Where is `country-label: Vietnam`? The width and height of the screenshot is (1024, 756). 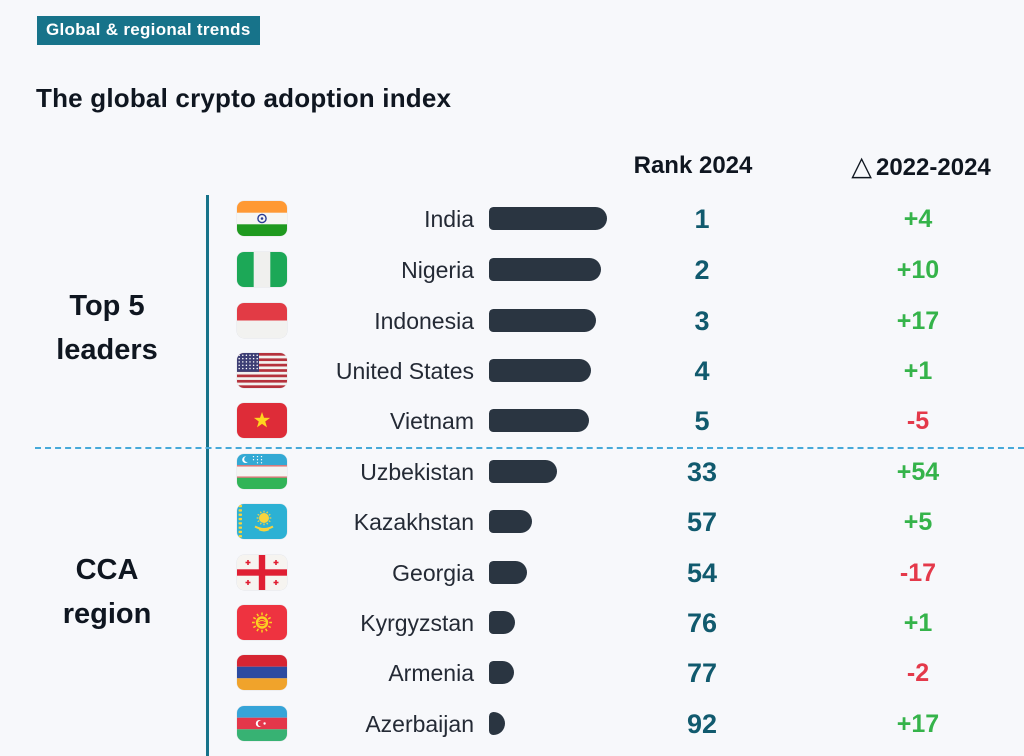
country-label: Vietnam is located at coordinates (432, 421).